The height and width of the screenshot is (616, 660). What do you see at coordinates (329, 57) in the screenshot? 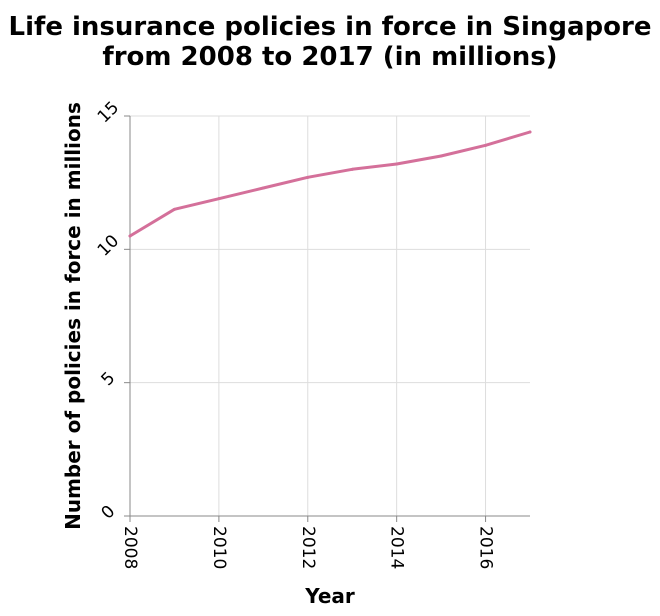
I see `chart-title-line-2: from 2008 to 2017 (in millions)` at bounding box center [329, 57].